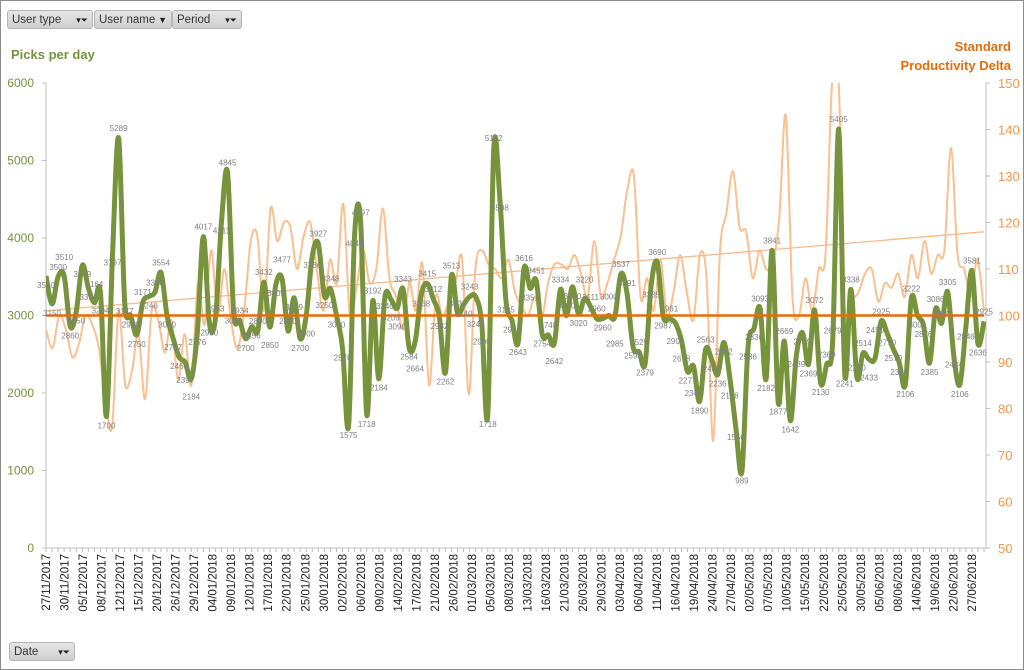 The image size is (1024, 670). What do you see at coordinates (881, 311) in the screenshot?
I see `data-label: 2925` at bounding box center [881, 311].